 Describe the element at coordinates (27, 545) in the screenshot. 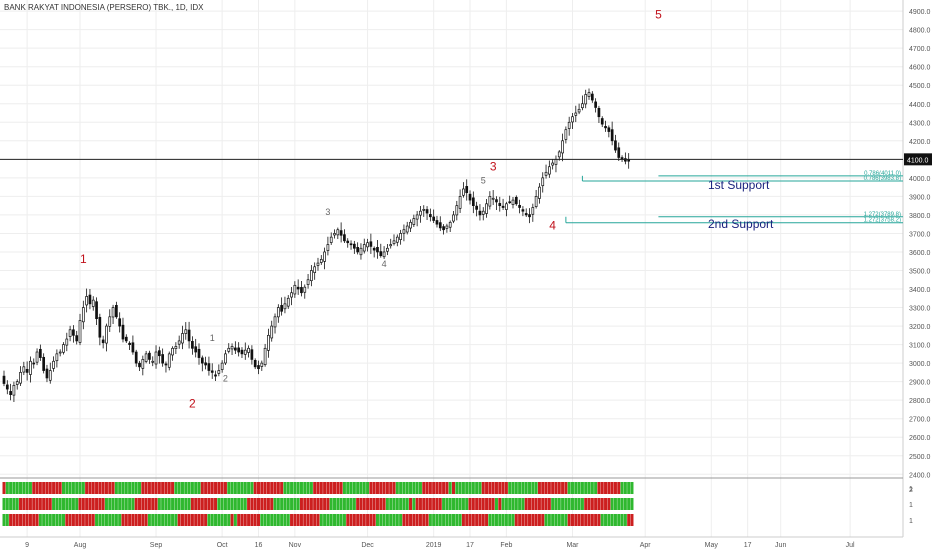

I see `x-tick-label: 9` at that location.